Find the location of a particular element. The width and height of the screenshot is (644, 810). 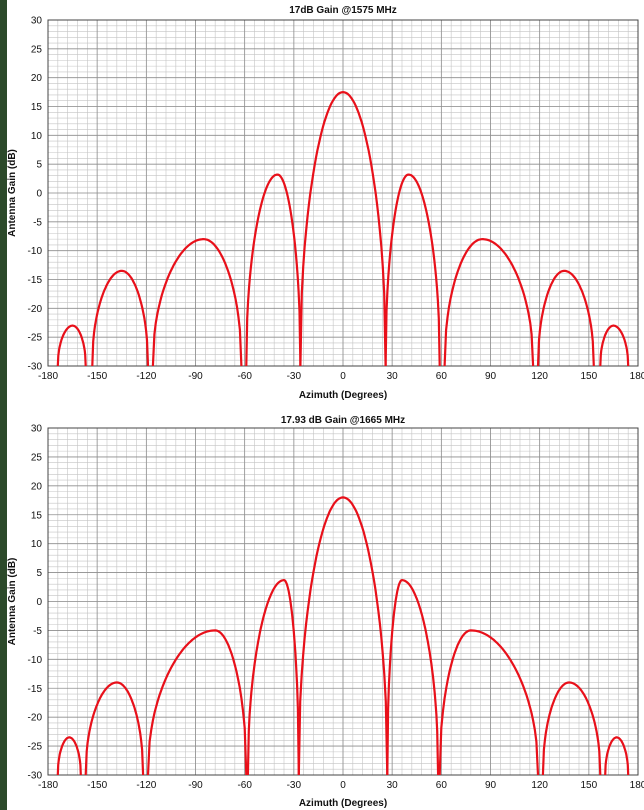

chart-title: 17dB Gain @1575 MHz is located at coordinates (343, 10).